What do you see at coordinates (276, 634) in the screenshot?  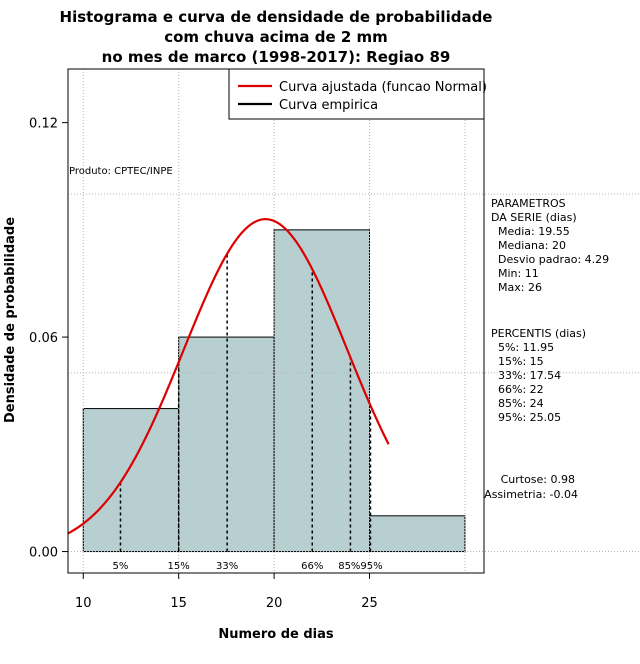 I see `x-axis-label: Numero de dias` at bounding box center [276, 634].